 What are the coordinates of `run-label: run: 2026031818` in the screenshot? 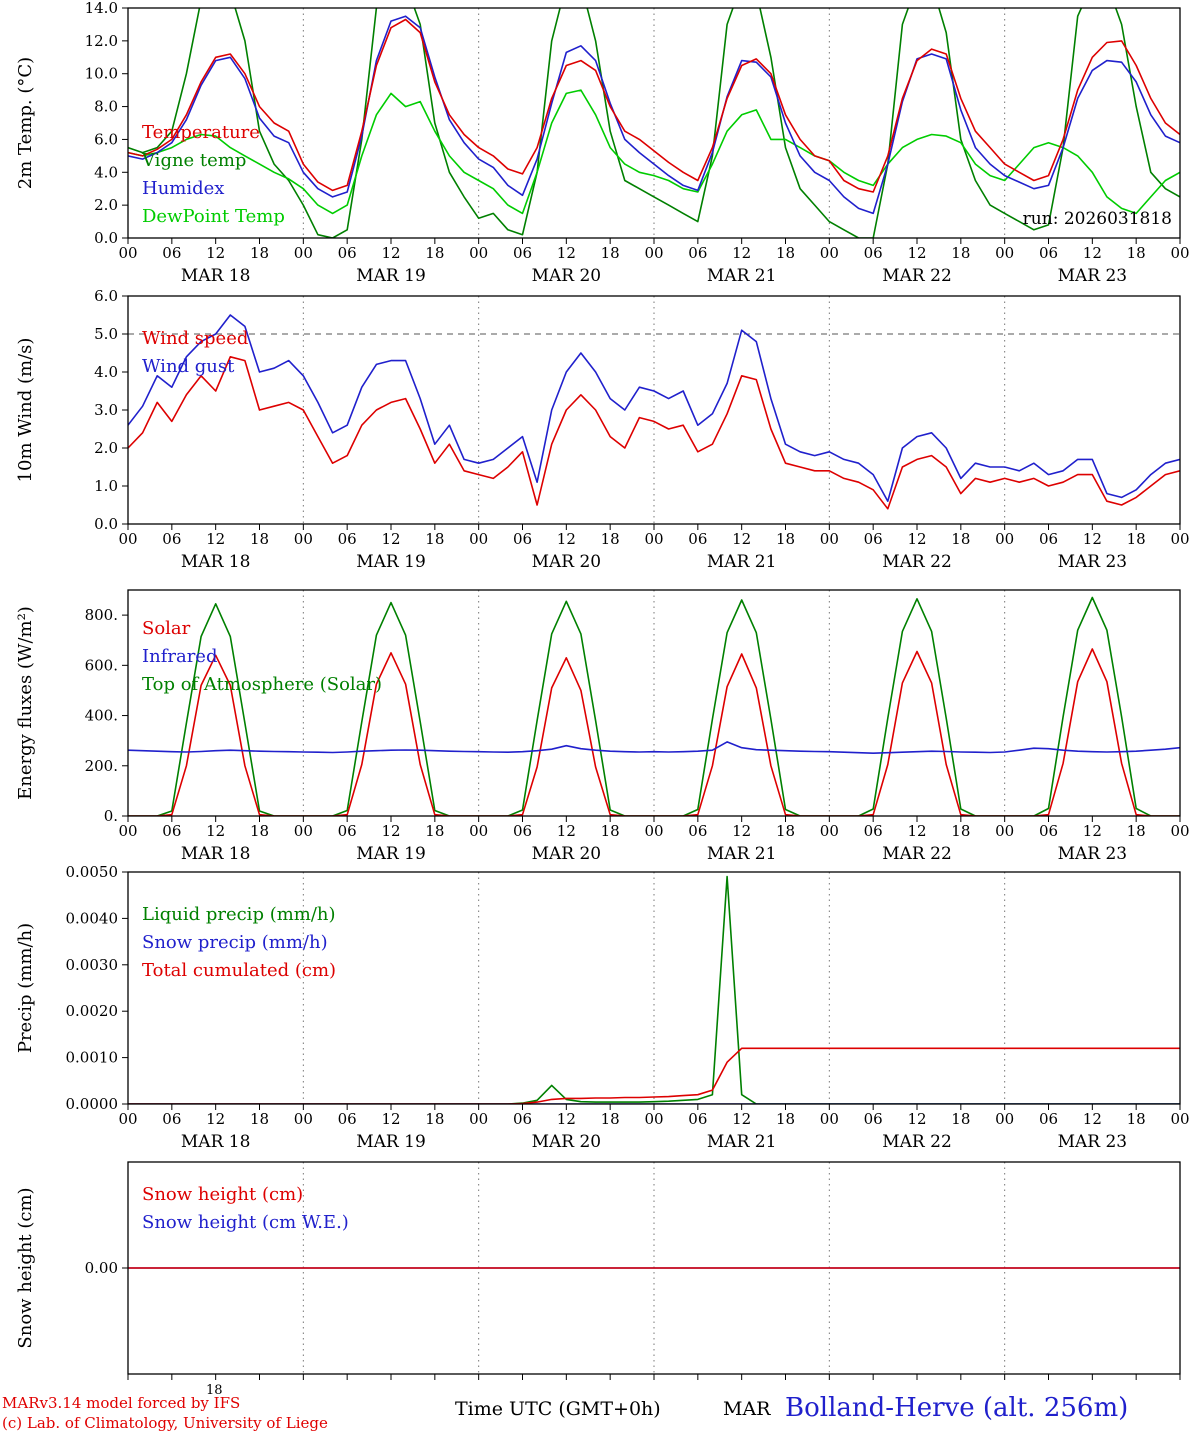 It's located at (1097, 219).